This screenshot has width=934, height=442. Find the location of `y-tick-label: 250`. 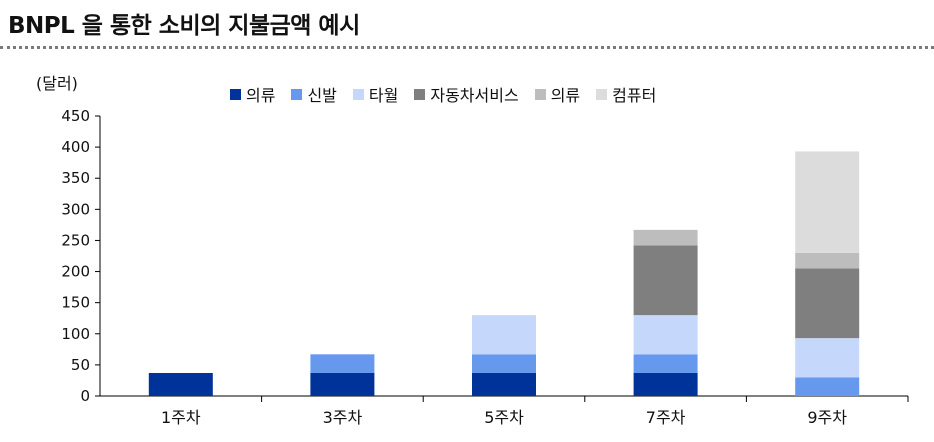

y-tick-label: 250 is located at coordinates (75, 240).